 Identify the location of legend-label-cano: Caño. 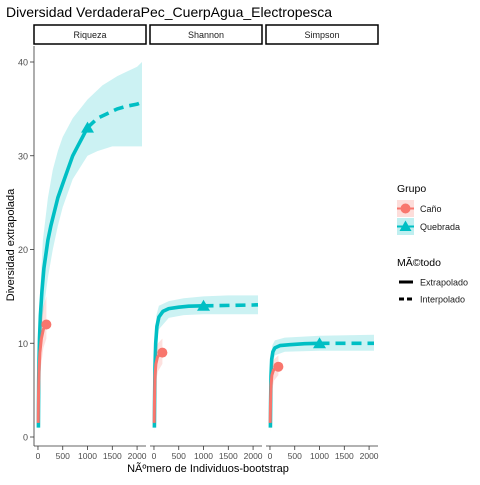
(431, 209).